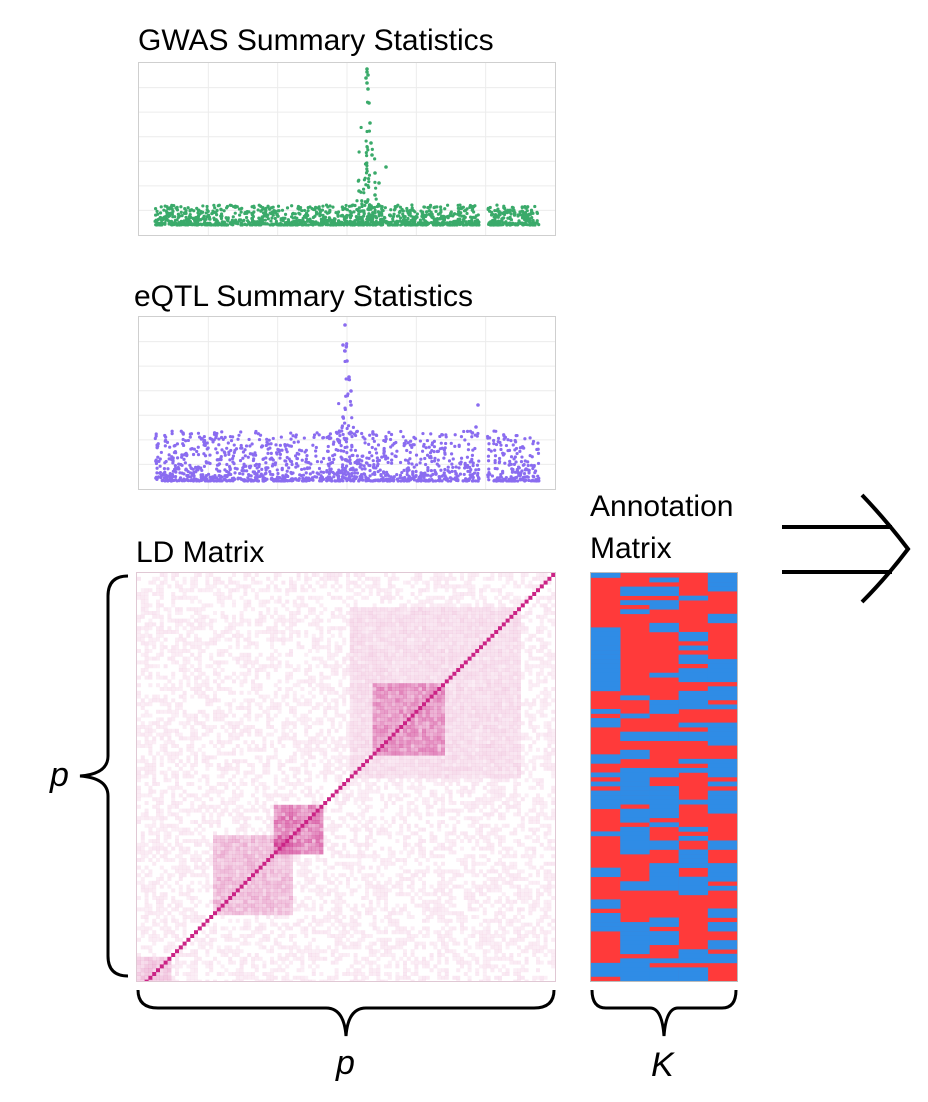  I want to click on ld-row-label-p: p, so click(59, 775).